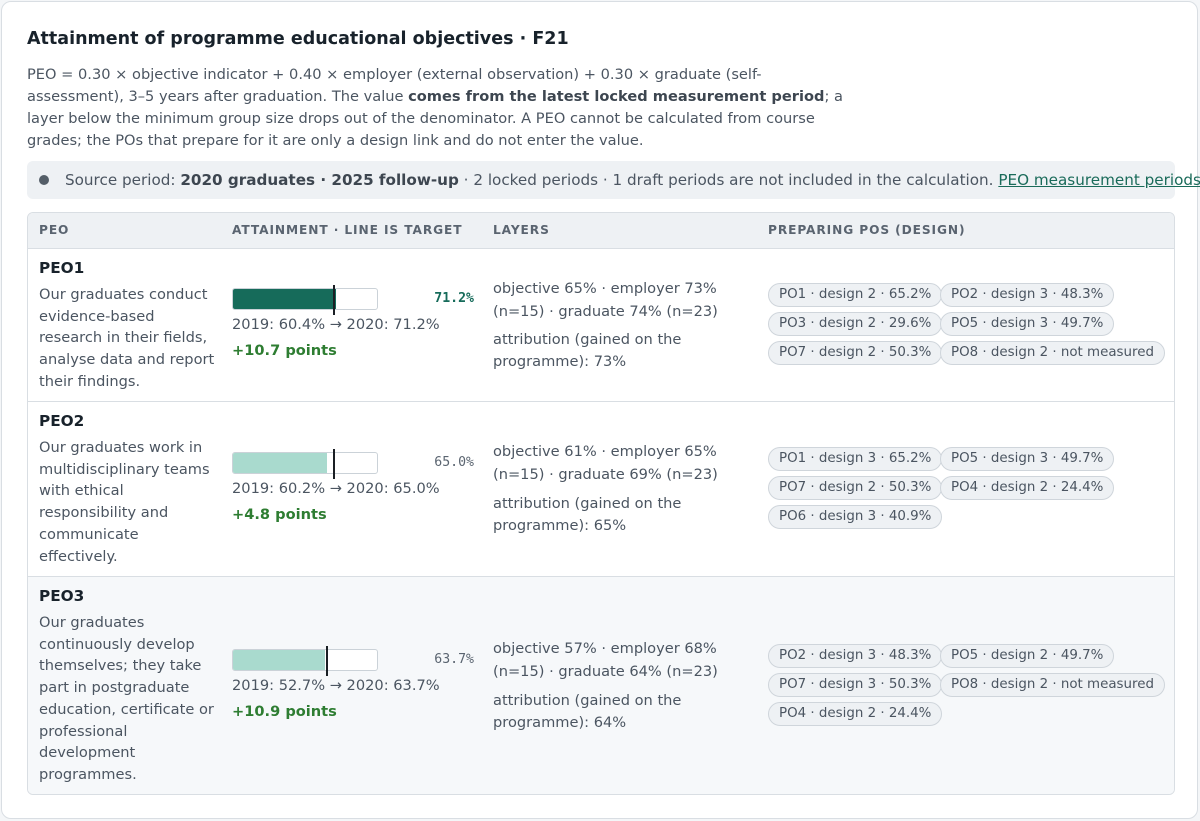 The height and width of the screenshot is (821, 1200). What do you see at coordinates (347, 230) in the screenshot?
I see `header-attainment: ATTAINMENT · LINE IS TARGET` at bounding box center [347, 230].